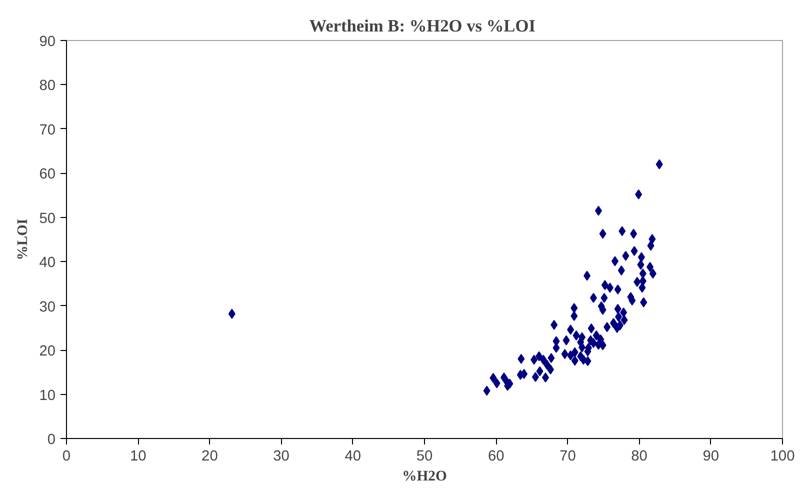 The height and width of the screenshot is (504, 800). What do you see at coordinates (47, 218) in the screenshot?
I see `y-tick-label: 50` at bounding box center [47, 218].